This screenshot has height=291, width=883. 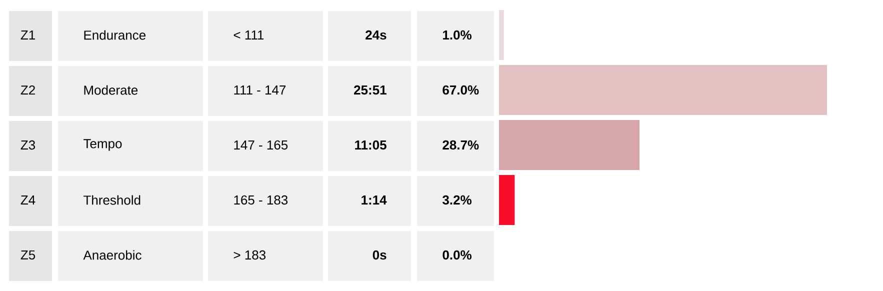 What do you see at coordinates (260, 90) in the screenshot?
I see `text: 111 - 147` at bounding box center [260, 90].